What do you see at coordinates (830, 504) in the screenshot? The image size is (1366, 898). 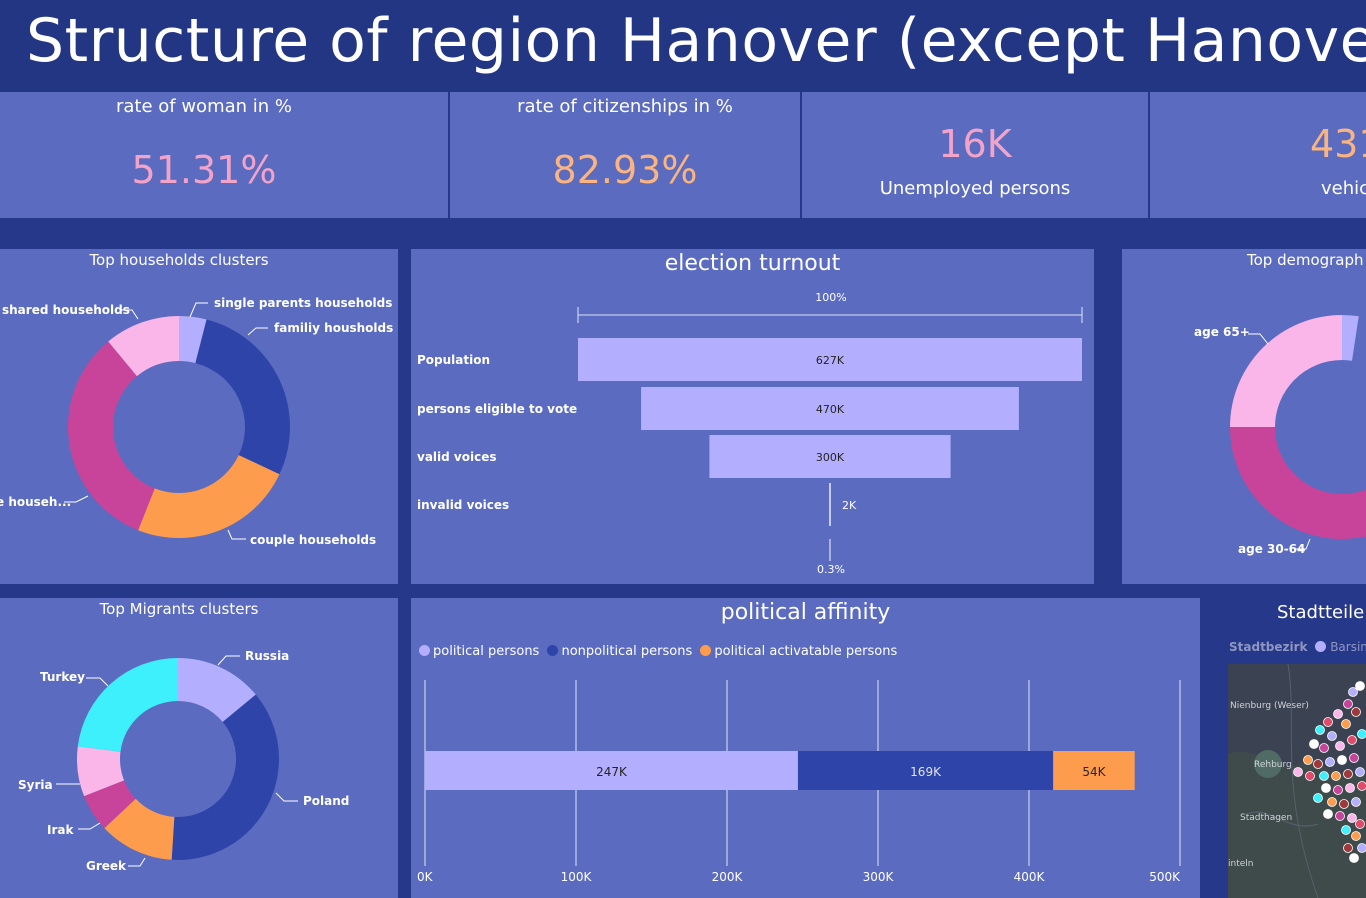 I see `funnel-bar-invalid-voices` at bounding box center [830, 504].